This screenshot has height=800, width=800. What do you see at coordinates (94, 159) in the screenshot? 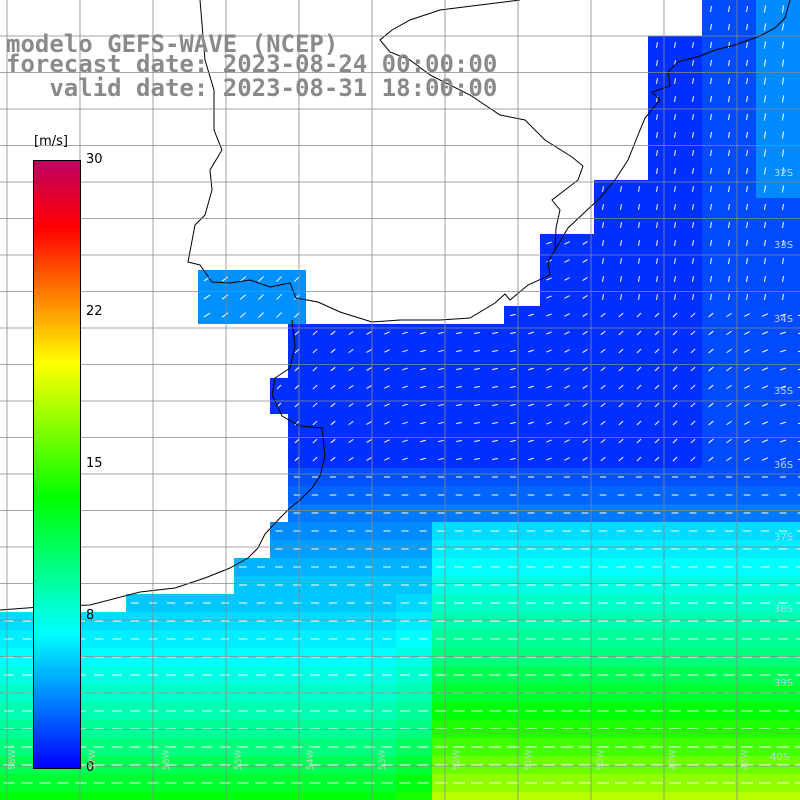
I see `colorbar-tick-30: 30` at bounding box center [94, 159].